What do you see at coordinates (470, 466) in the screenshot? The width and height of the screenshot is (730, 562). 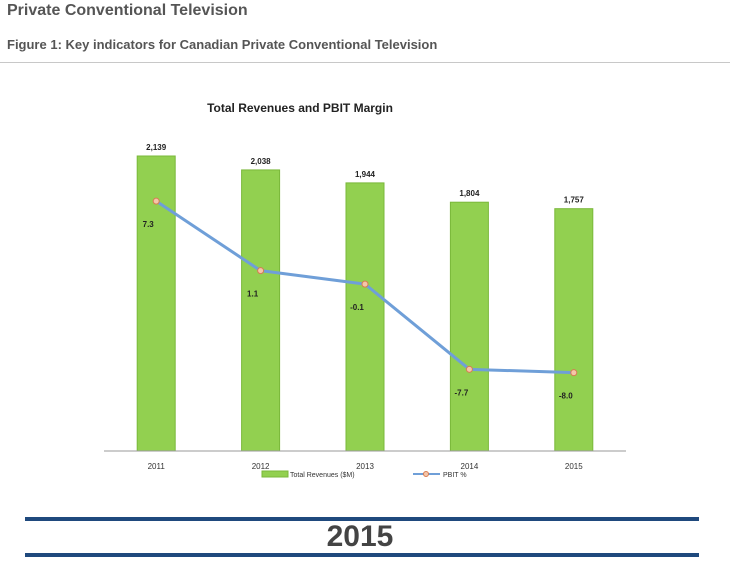 I see `x-tick-label: 2014` at bounding box center [470, 466].